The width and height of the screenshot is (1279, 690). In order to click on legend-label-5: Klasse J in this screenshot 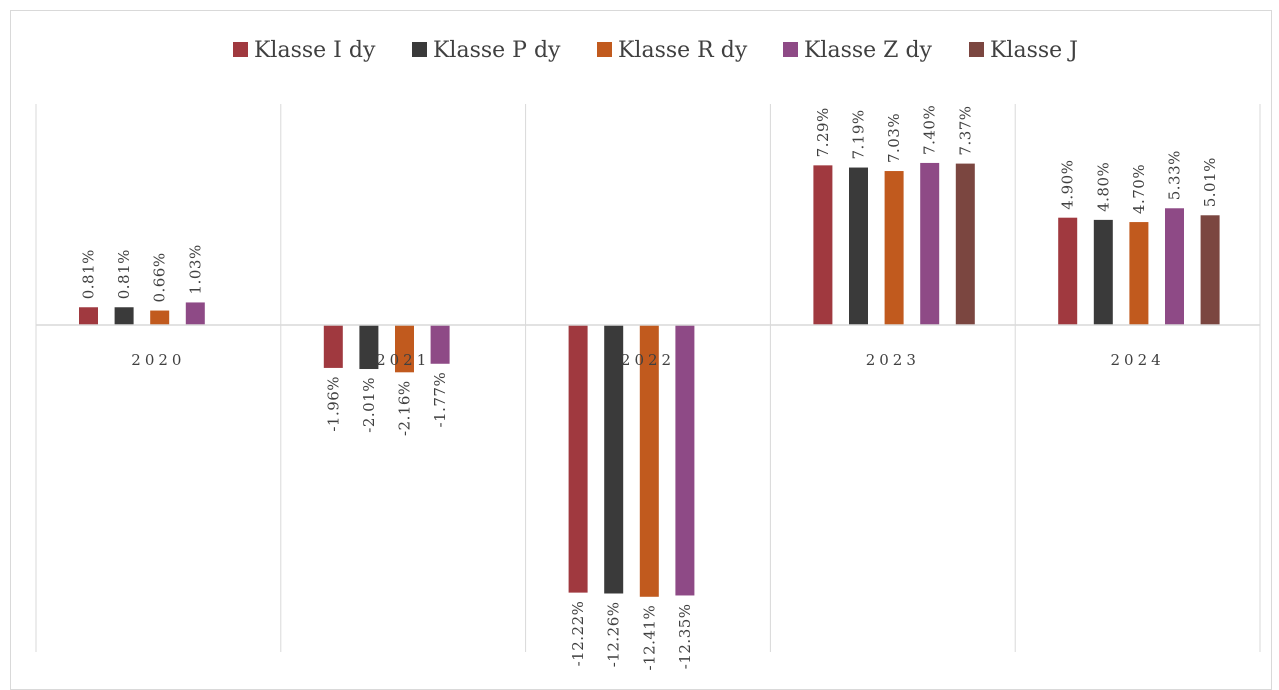, I will do `click(1034, 50)`.